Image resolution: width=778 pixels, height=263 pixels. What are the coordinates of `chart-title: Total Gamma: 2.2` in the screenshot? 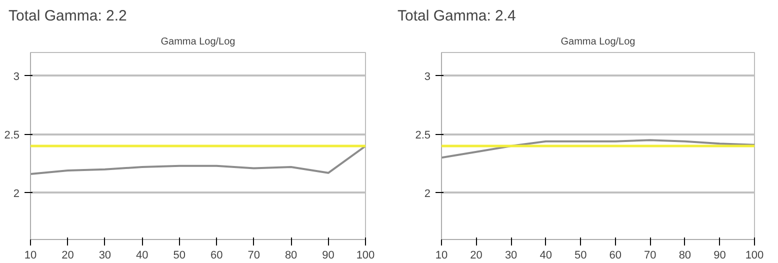 It's located at (67, 16).